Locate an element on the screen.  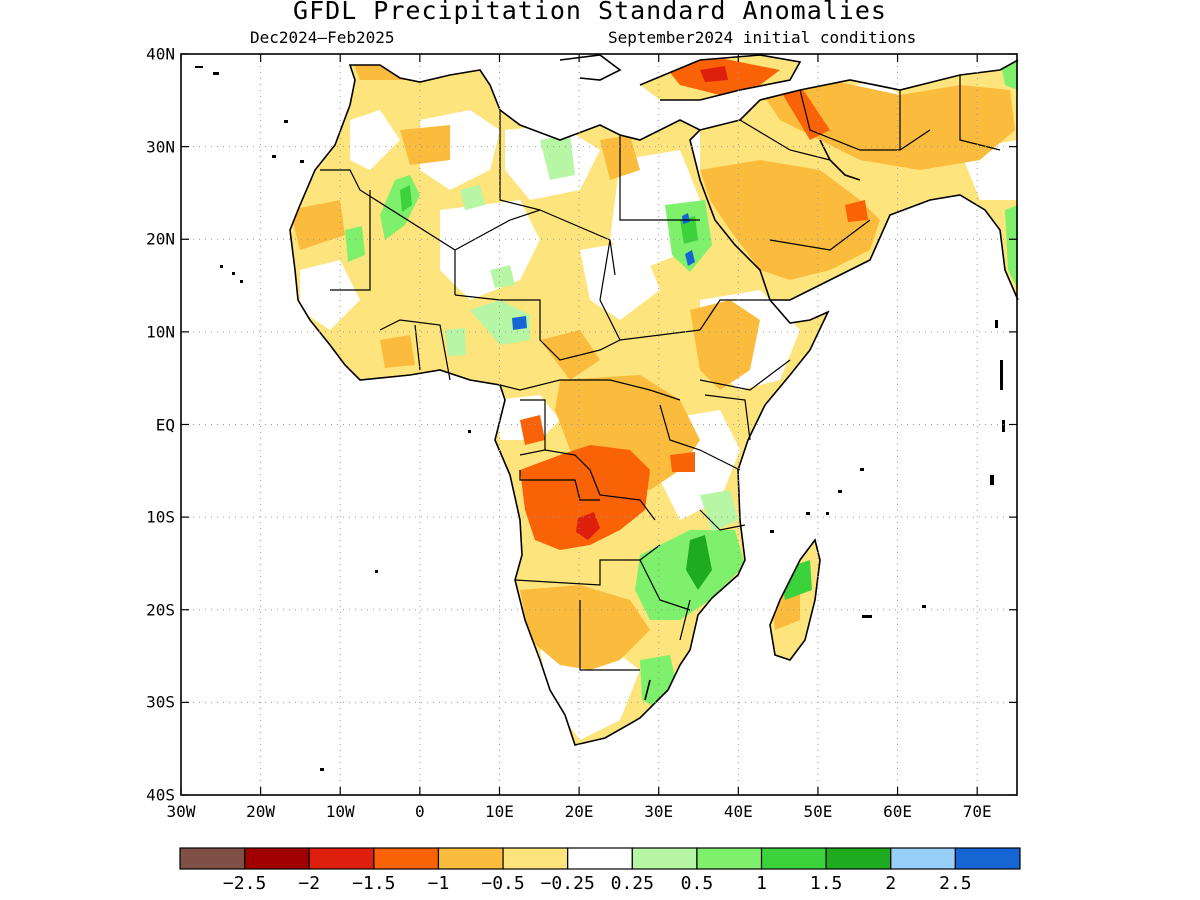
colorbar-label: −0.5 is located at coordinates (503, 883).